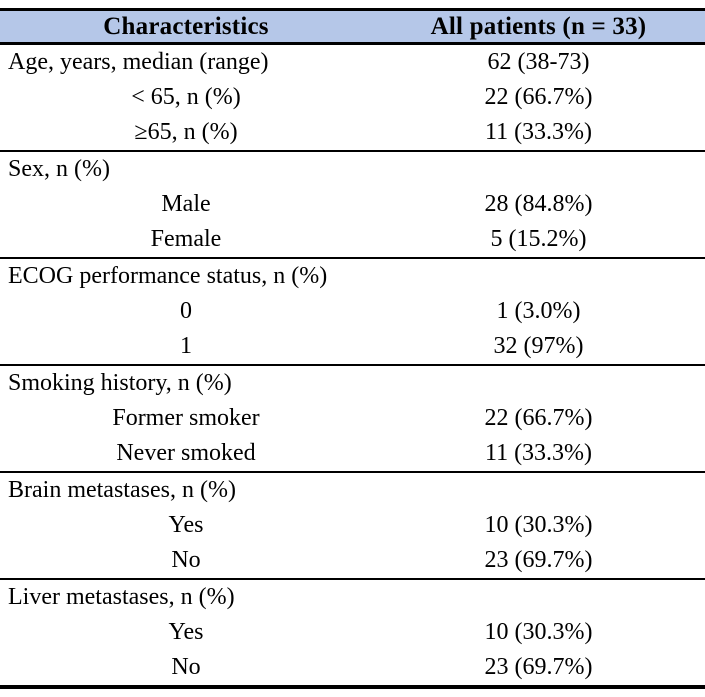 The width and height of the screenshot is (705, 697). I want to click on table-row: Sex, n (%), so click(352, 168).